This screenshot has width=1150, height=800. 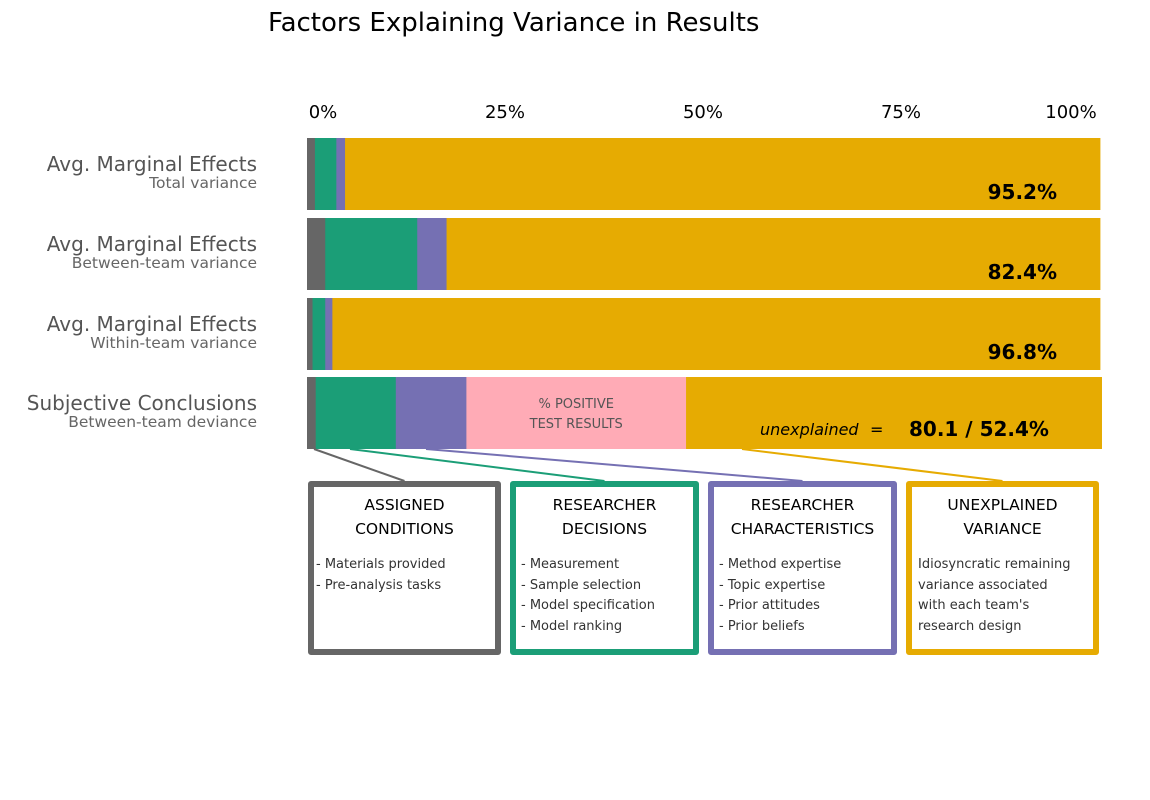 What do you see at coordinates (477, 465) in the screenshot?
I see `connector-decisions` at bounding box center [477, 465].